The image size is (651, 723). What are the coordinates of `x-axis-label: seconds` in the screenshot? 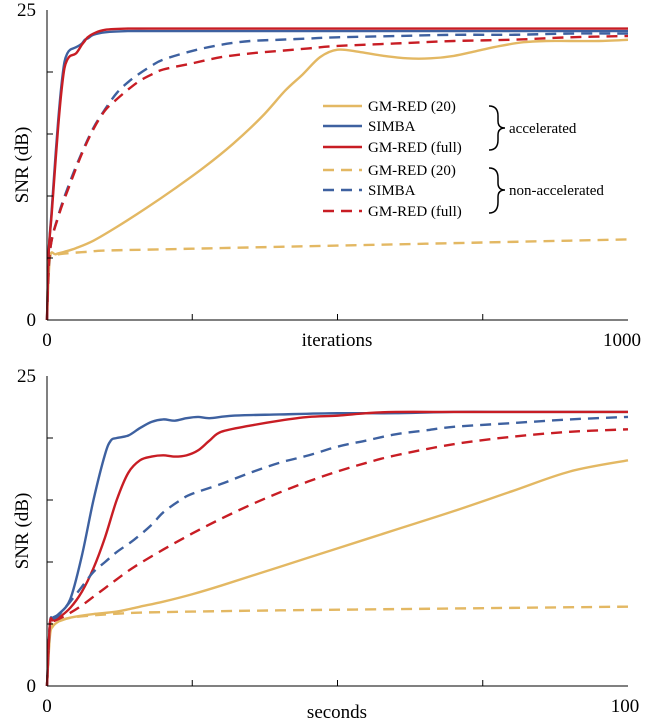 It's located at (337, 712).